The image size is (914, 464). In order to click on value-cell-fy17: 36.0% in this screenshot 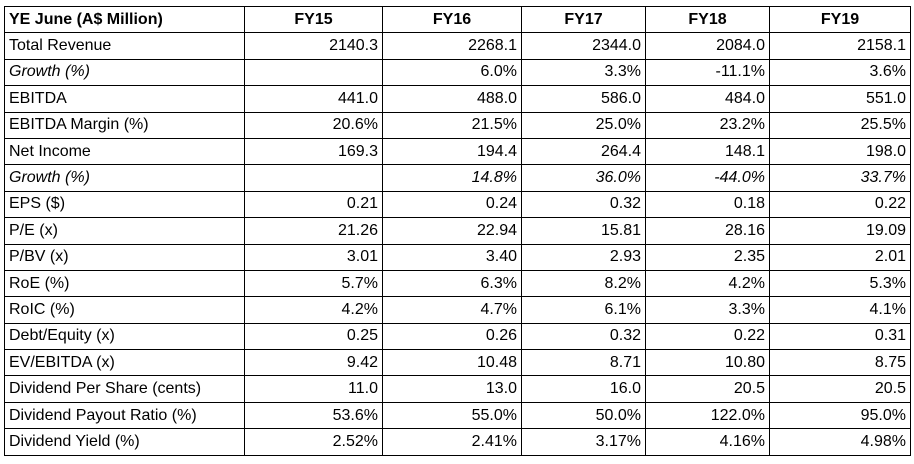, I will do `click(583, 178)`.